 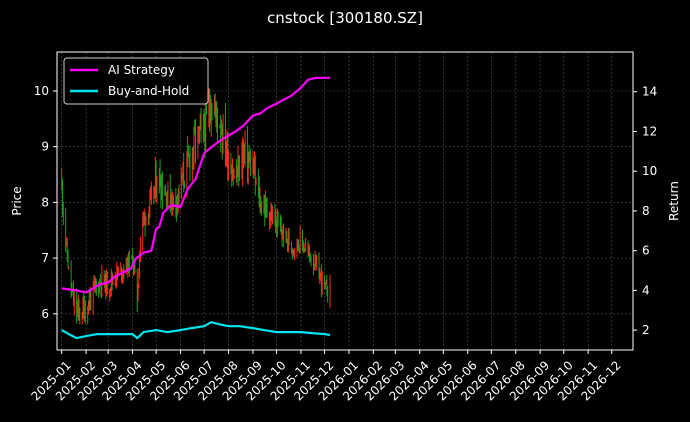 What do you see at coordinates (45, 258) in the screenshot?
I see `y-left-tick-label: 7` at bounding box center [45, 258].